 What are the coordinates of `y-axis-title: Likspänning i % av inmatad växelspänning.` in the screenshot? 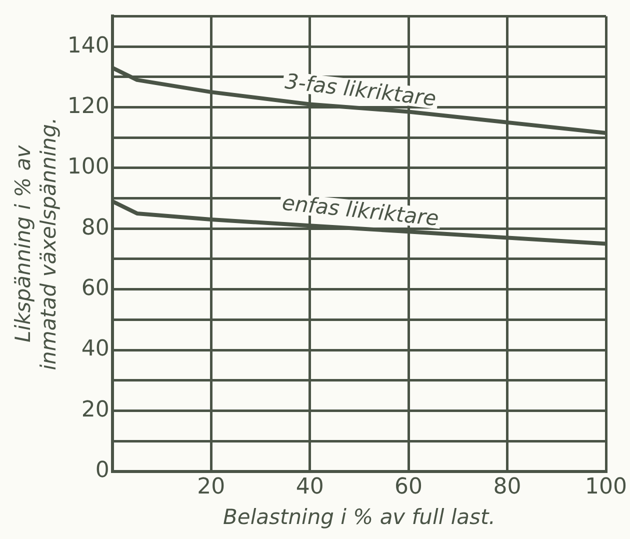 It's located at (35, 243).